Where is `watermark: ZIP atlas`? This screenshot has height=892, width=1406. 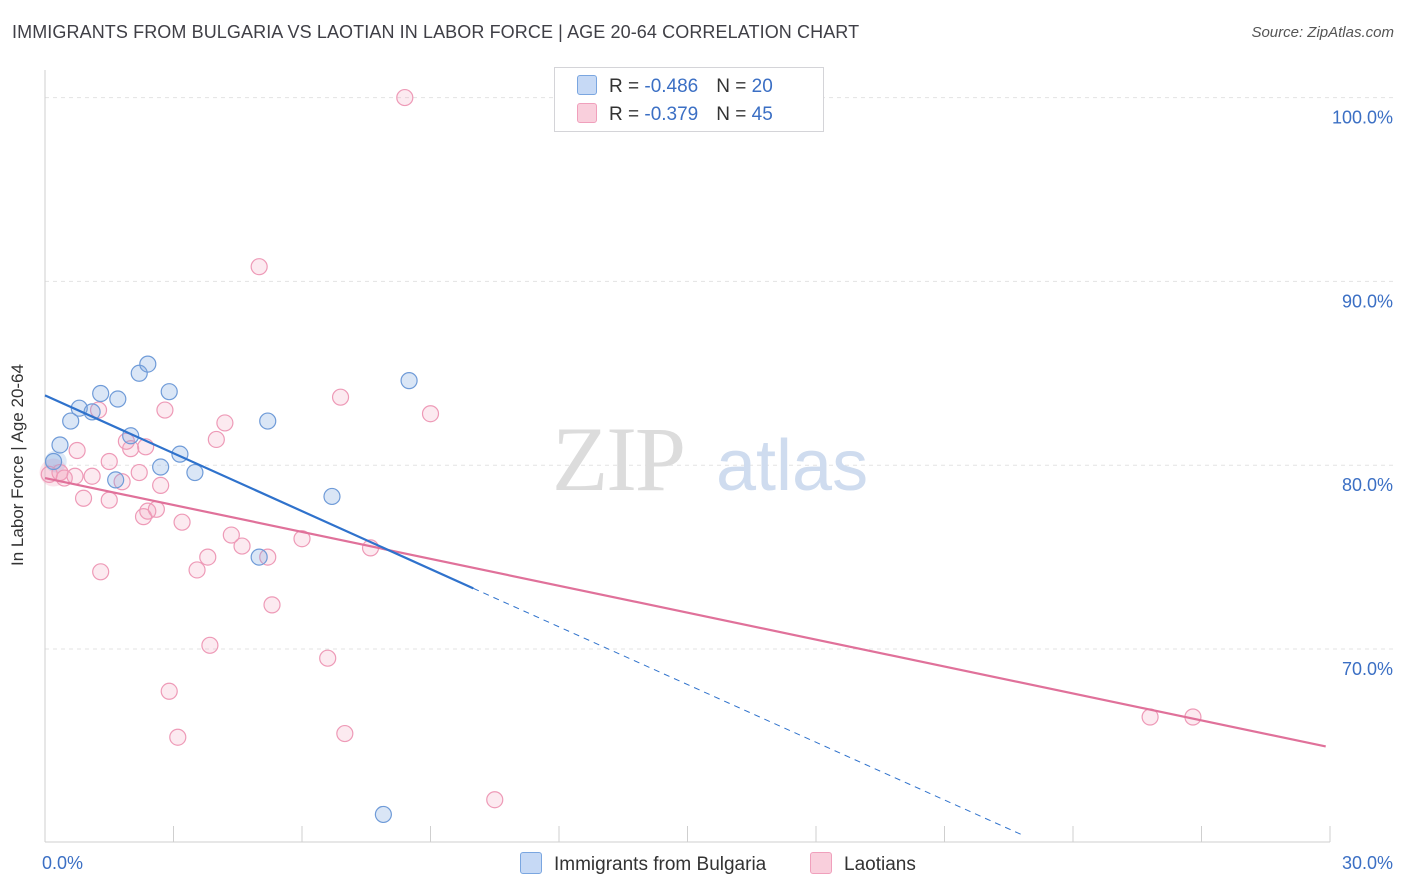
watermark: ZIP atlas is located at coordinates (710, 459).